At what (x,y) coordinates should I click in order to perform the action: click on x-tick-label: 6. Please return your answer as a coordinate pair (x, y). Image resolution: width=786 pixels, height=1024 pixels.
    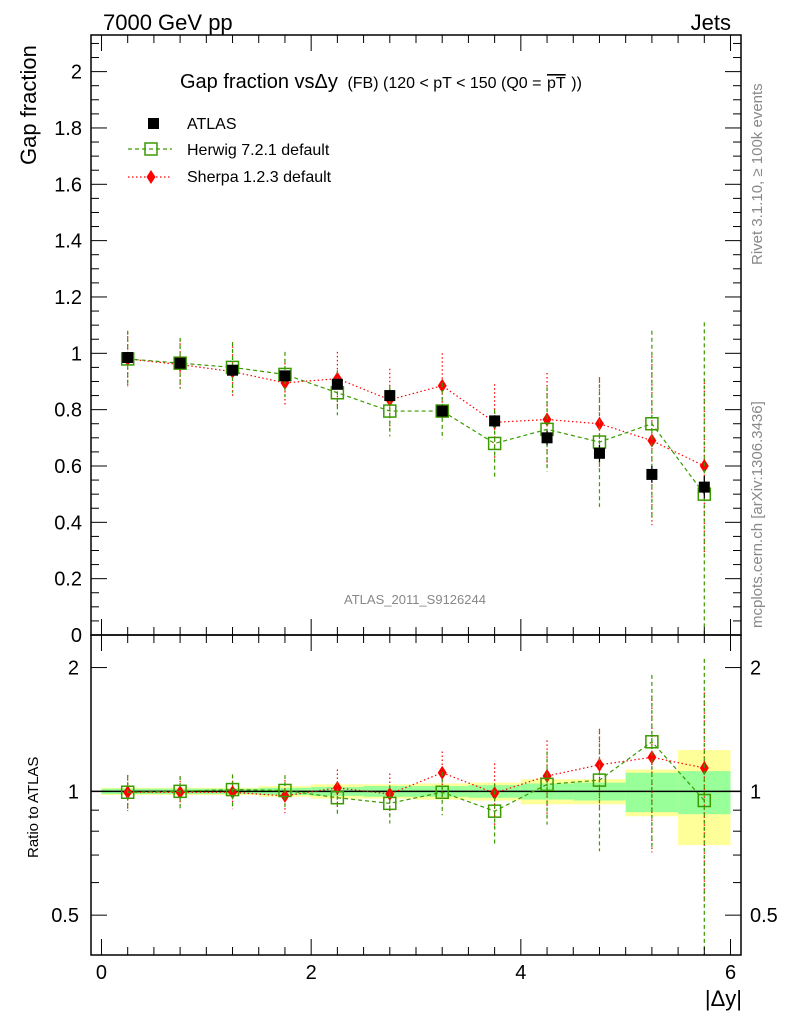
    Looking at the image, I should click on (730, 973).